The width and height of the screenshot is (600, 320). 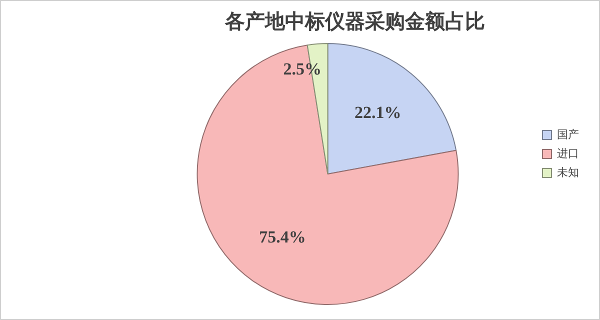 What do you see at coordinates (568, 172) in the screenshot?
I see `legend-label: 未知` at bounding box center [568, 172].